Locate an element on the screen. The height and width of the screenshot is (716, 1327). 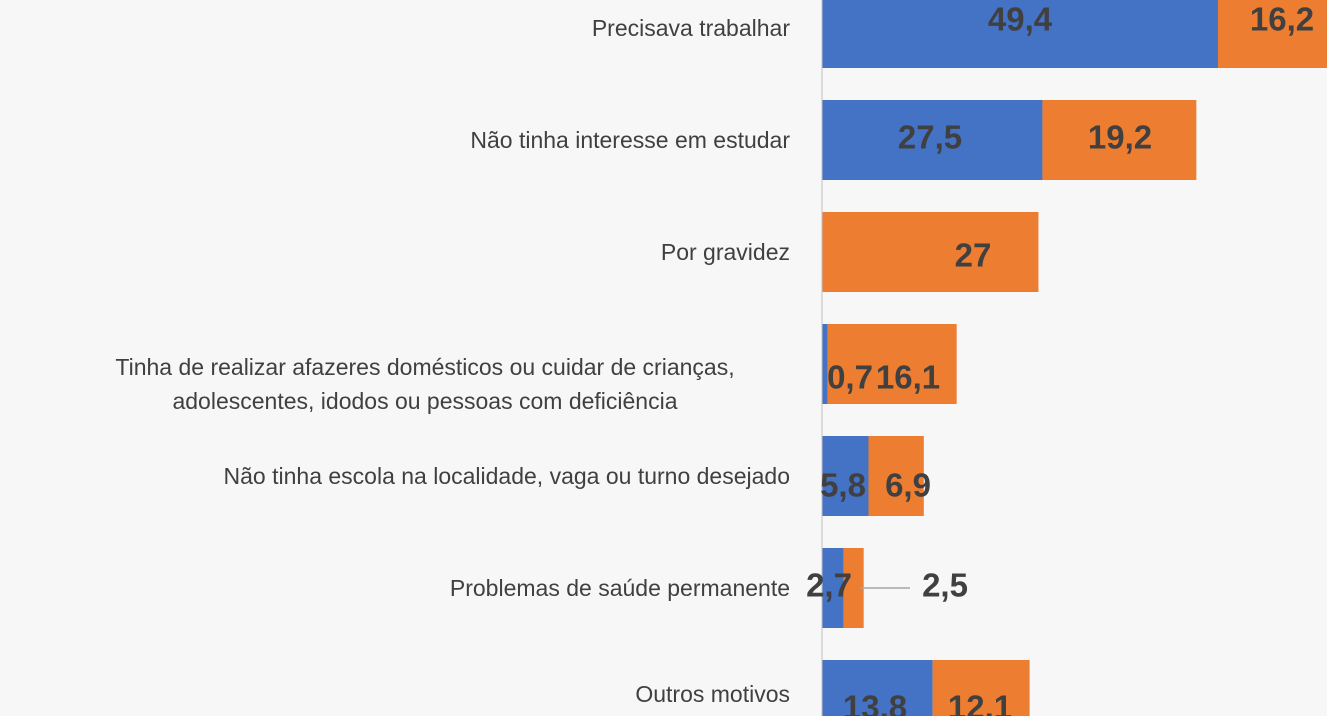
value-label: 13,8 is located at coordinates (875, 702).